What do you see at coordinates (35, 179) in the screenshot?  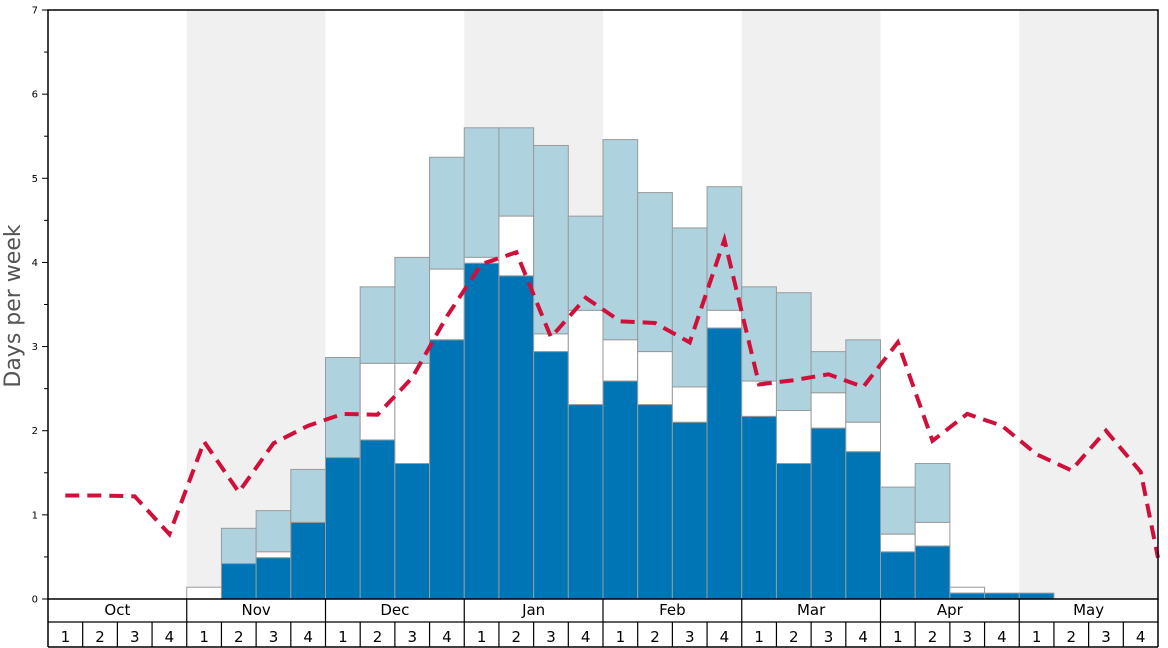 I see `y-tick-label: 5` at bounding box center [35, 179].